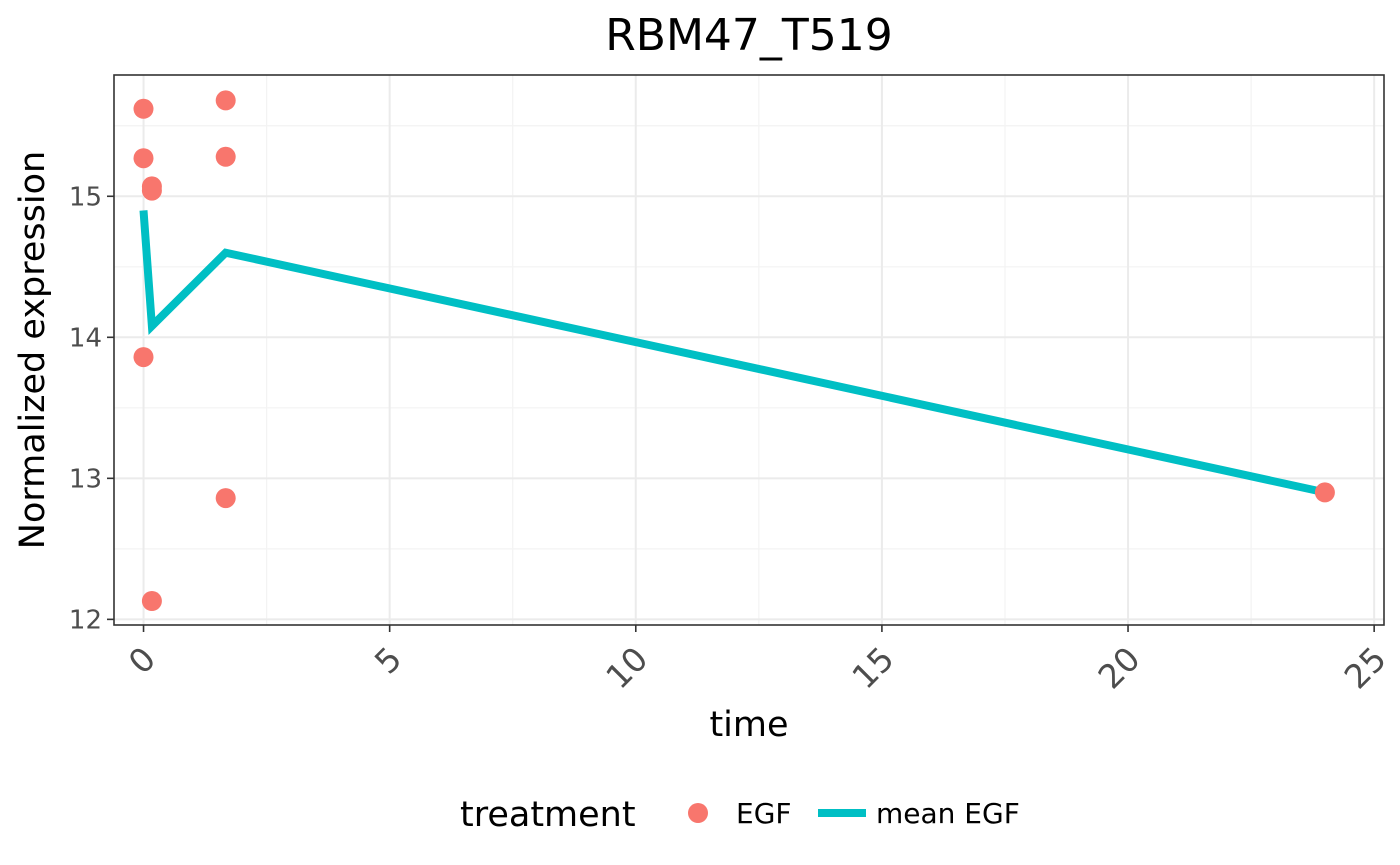 This screenshot has height=865, width=1400. I want to click on x-axis-title: time, so click(748, 725).